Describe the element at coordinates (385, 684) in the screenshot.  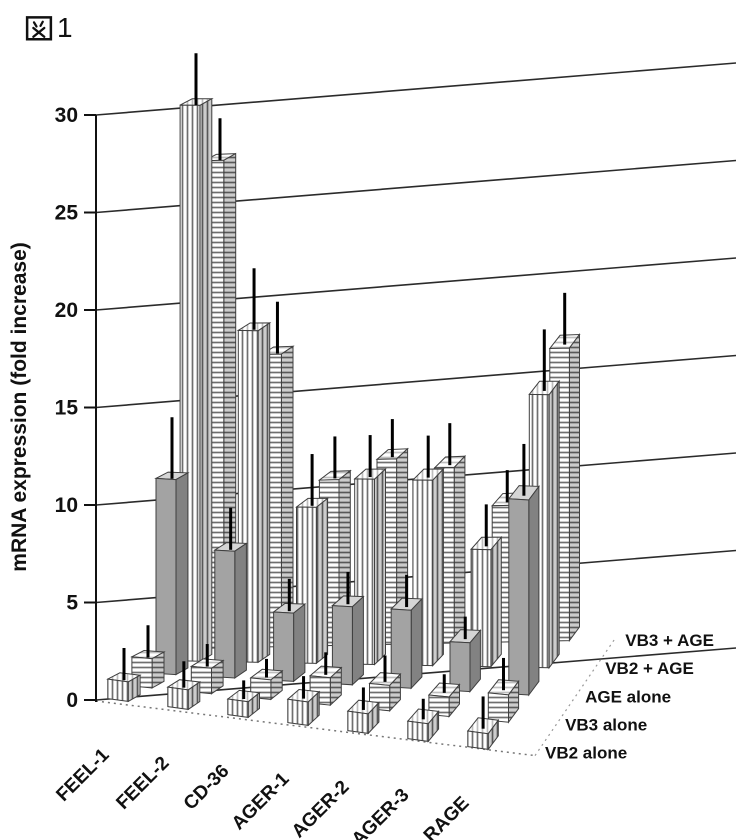
I see `bar-ager-2-vb3-alone` at that location.